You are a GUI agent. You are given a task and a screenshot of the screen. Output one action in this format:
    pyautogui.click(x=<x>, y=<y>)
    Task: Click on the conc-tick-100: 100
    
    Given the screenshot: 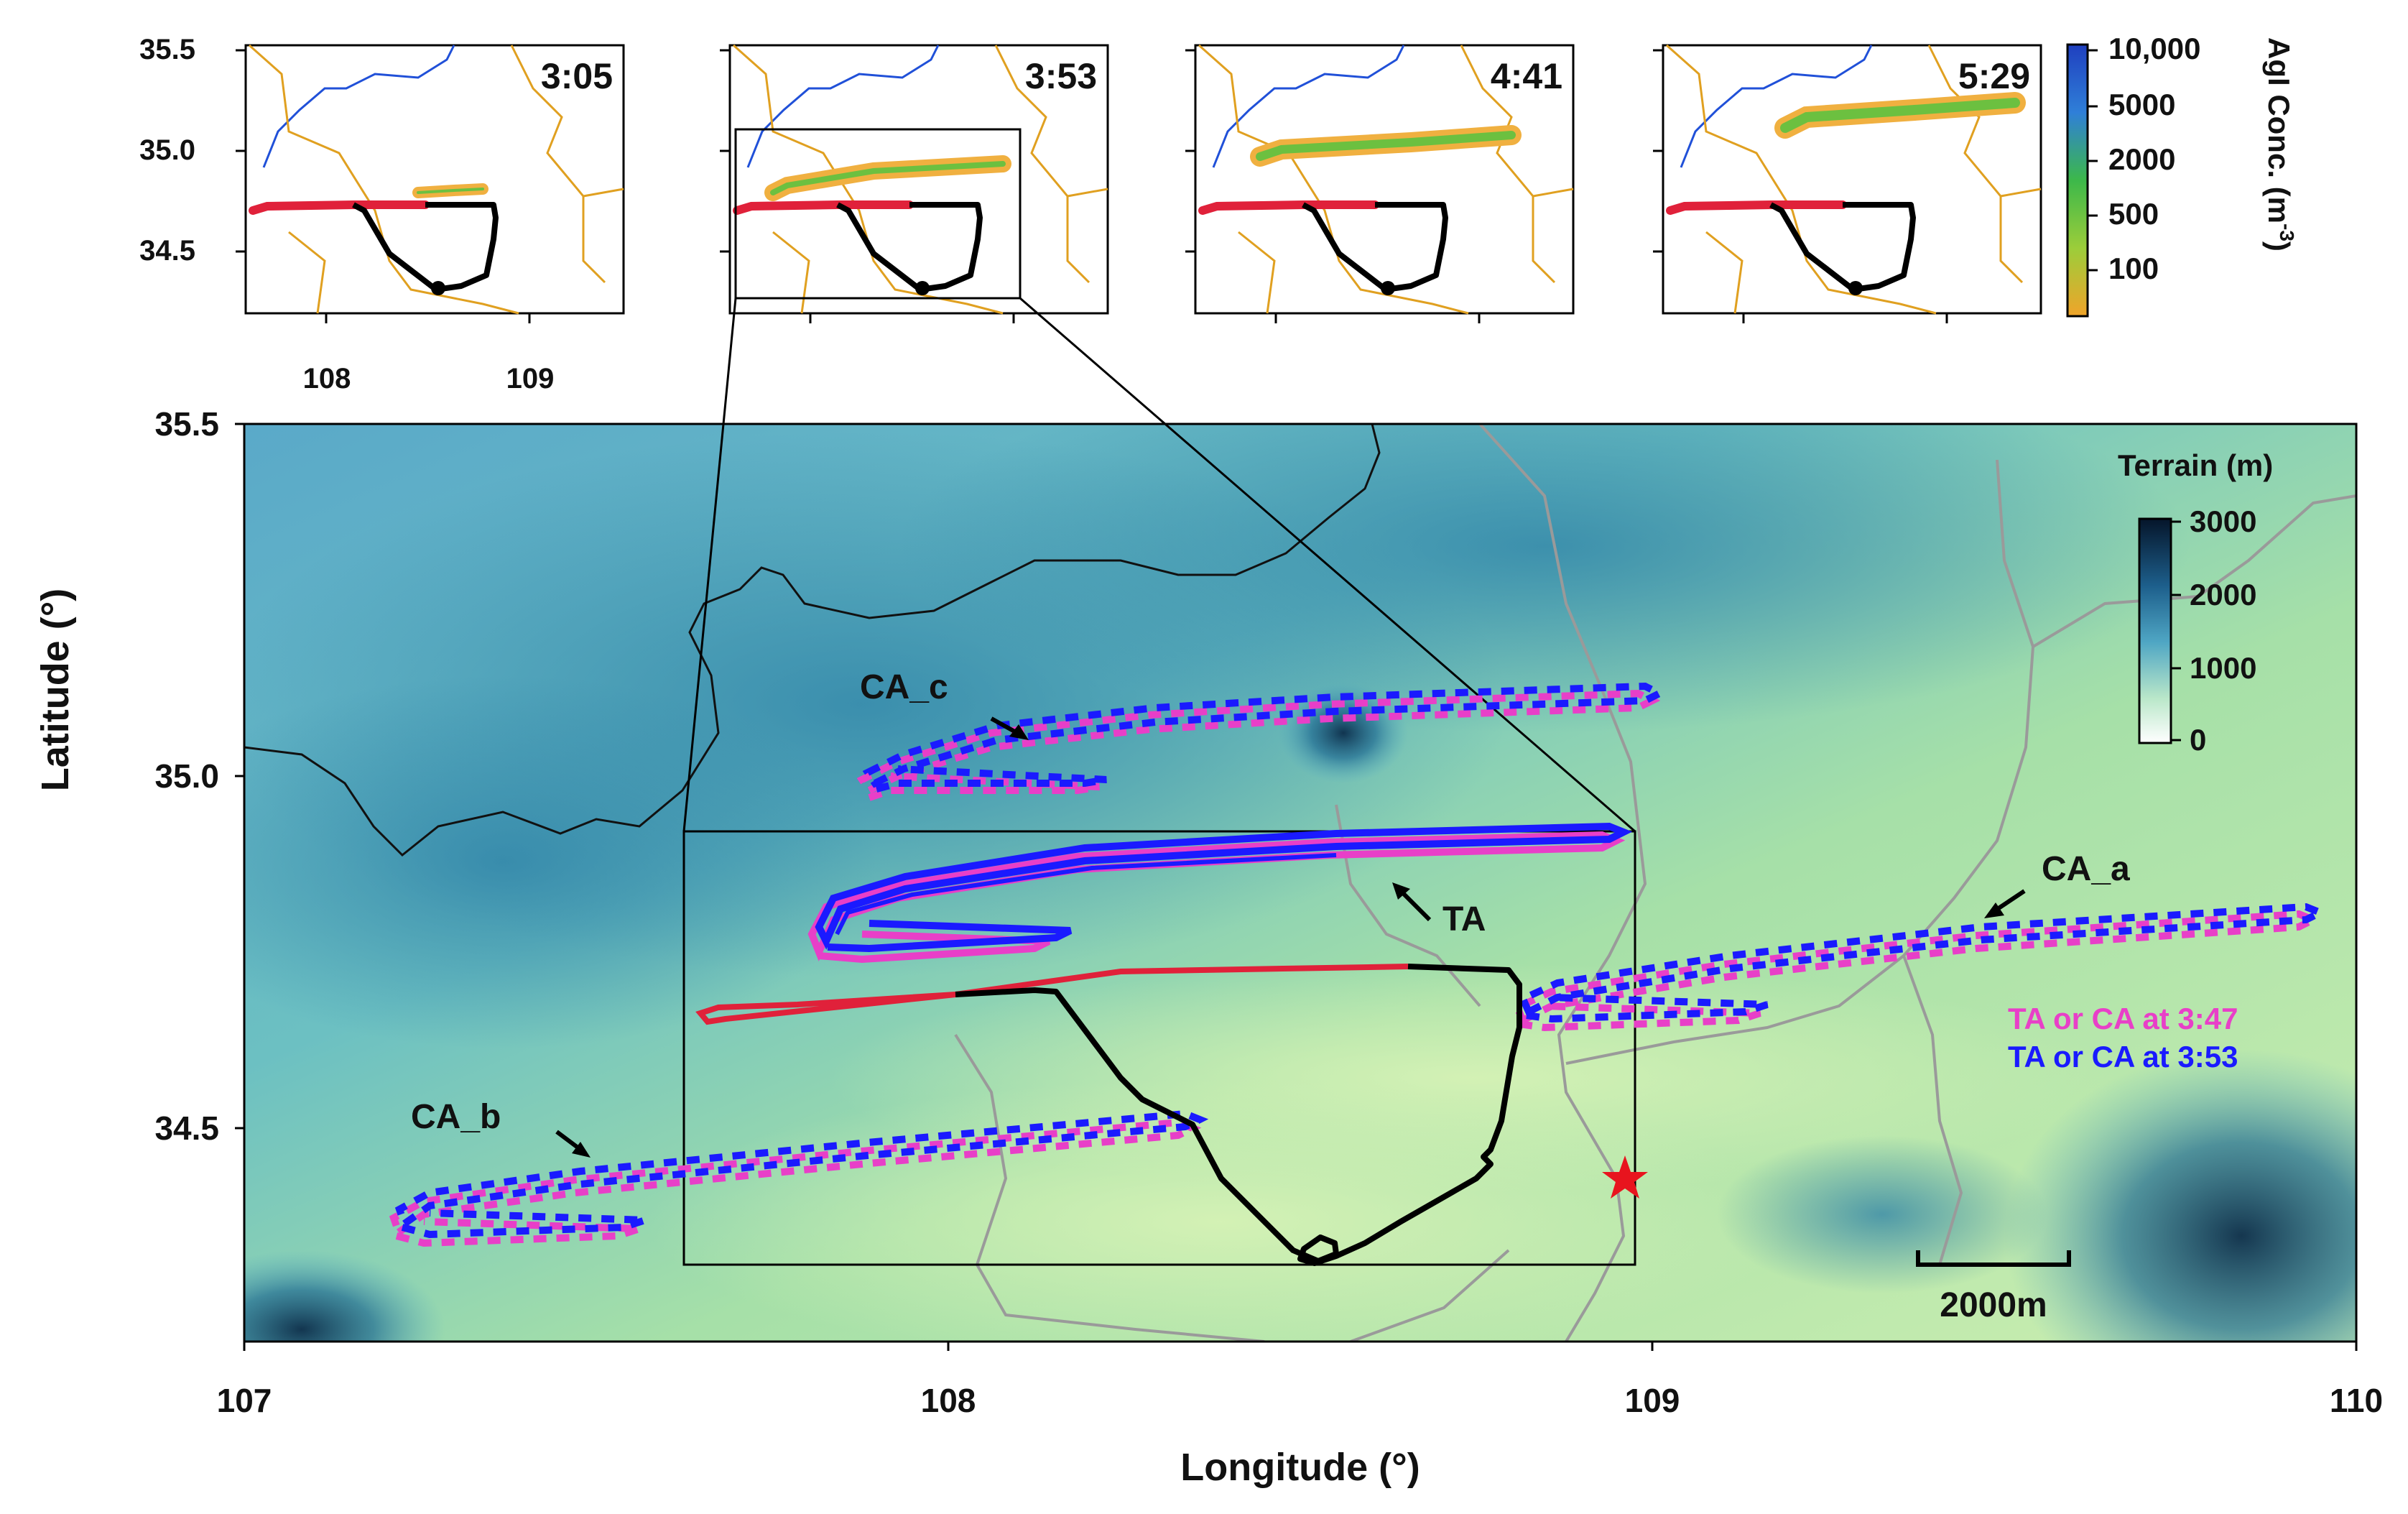 What is the action you would take?
    pyautogui.click(x=2133, y=268)
    